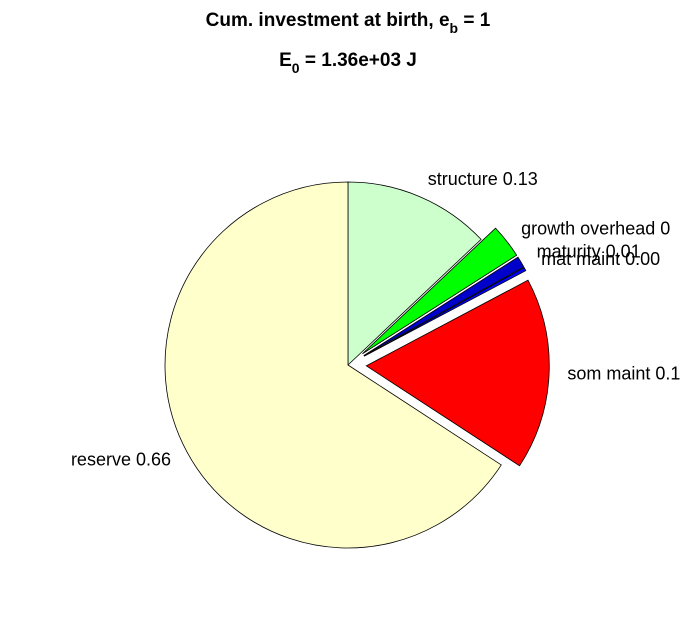  Describe the element at coordinates (483, 179) in the screenshot. I see `slice-label: structure 0.13` at that location.